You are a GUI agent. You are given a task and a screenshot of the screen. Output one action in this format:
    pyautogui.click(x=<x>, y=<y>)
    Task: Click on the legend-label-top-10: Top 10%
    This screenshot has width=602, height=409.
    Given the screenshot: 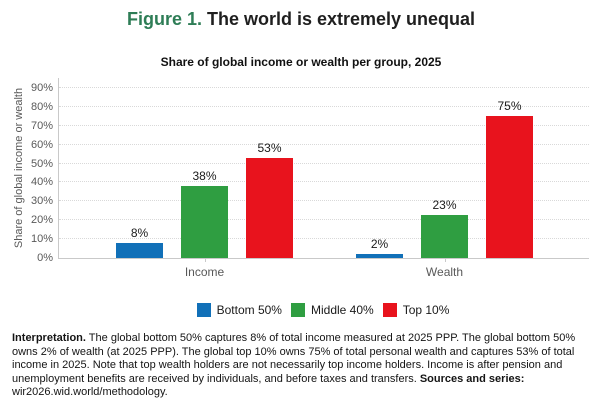 What is the action you would take?
    pyautogui.click(x=426, y=310)
    